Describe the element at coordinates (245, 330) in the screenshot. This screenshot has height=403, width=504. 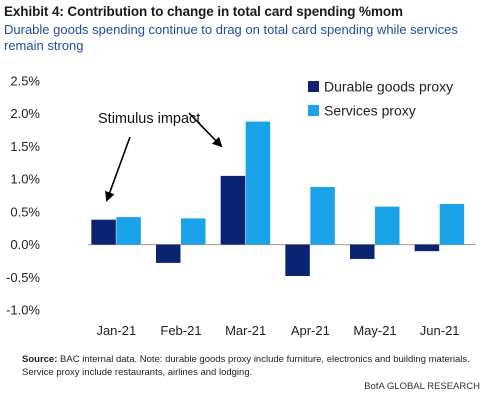
I see `x-tick-label: Mar-21` at that location.